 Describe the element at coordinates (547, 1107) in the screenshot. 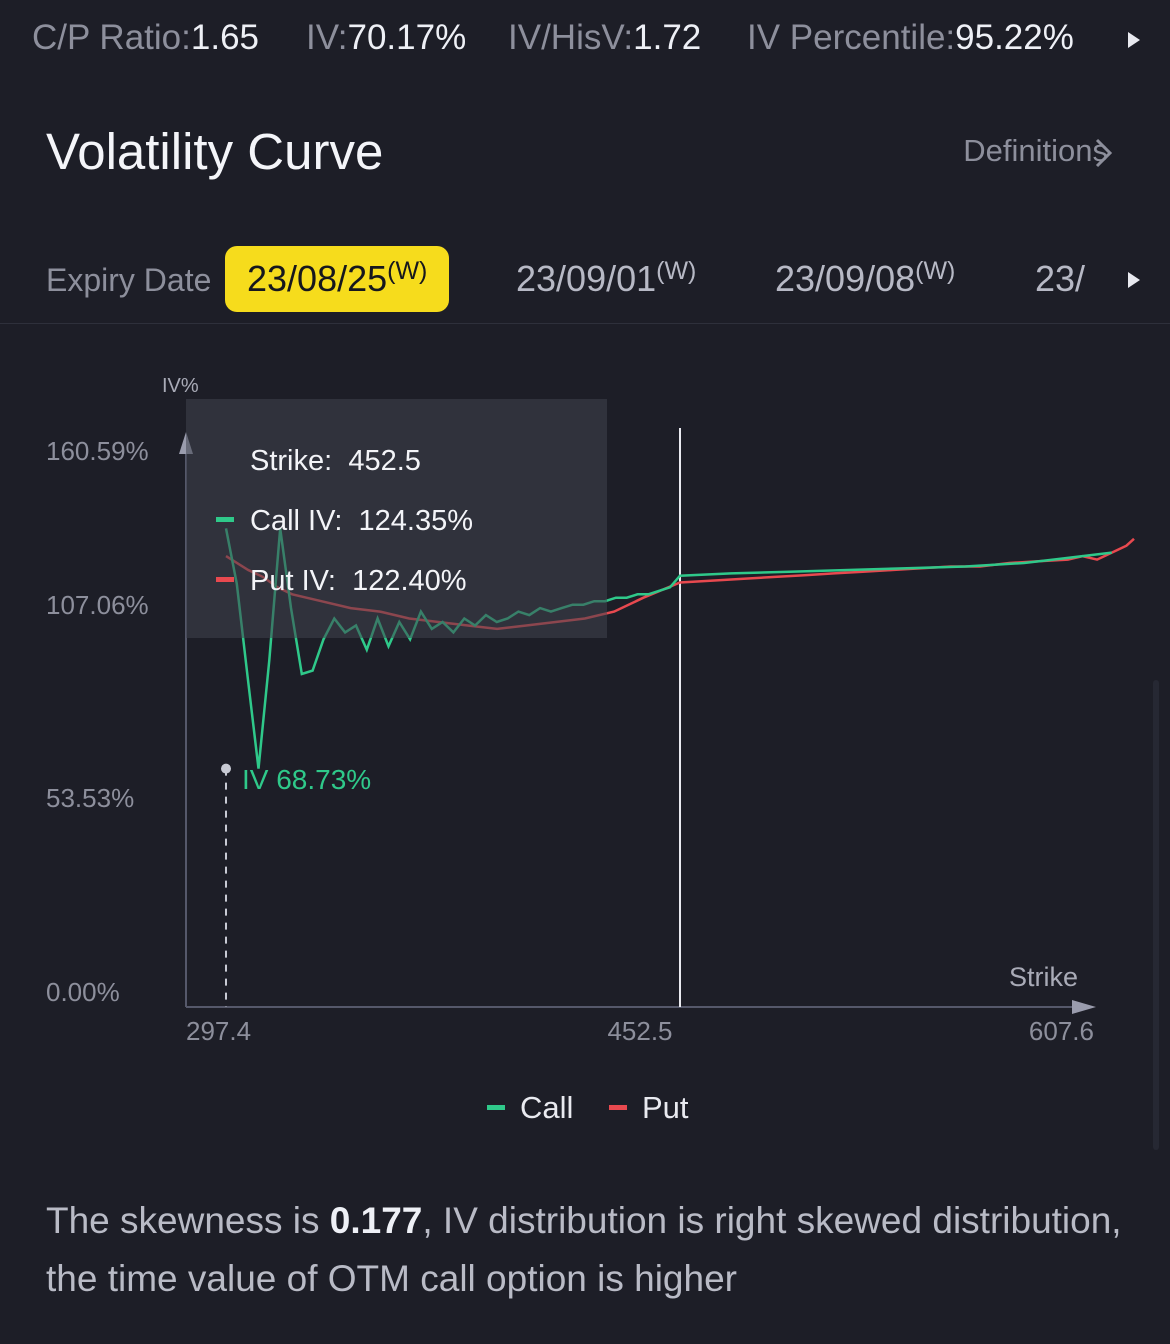

I see `legend-call-label: Call` at that location.